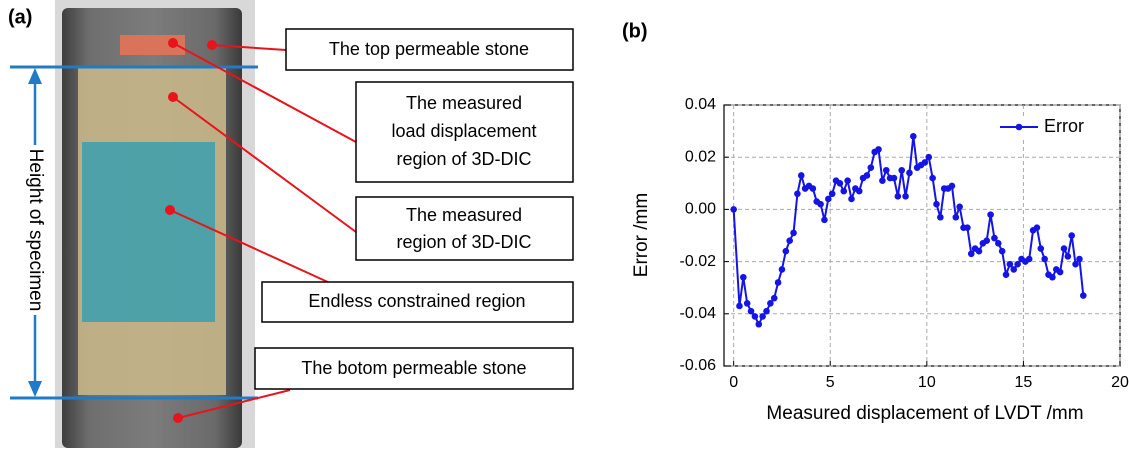 Image resolution: width=1129 pixels, height=453 pixels. Describe the element at coordinates (733, 382) in the screenshot. I see `x-tick-label: 0` at that location.